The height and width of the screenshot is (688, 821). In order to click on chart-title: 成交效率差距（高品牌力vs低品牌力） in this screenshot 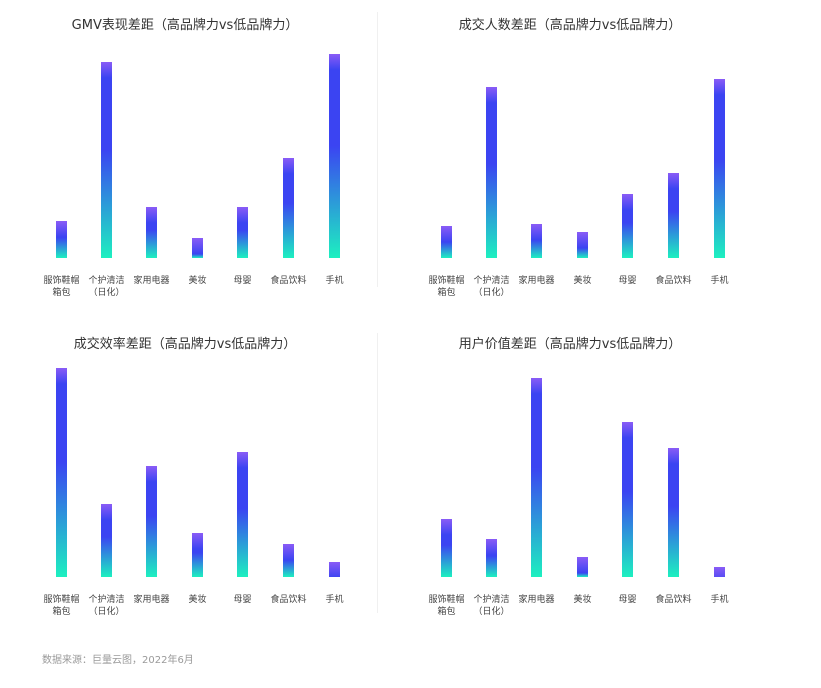, I will do `click(185, 344)`.